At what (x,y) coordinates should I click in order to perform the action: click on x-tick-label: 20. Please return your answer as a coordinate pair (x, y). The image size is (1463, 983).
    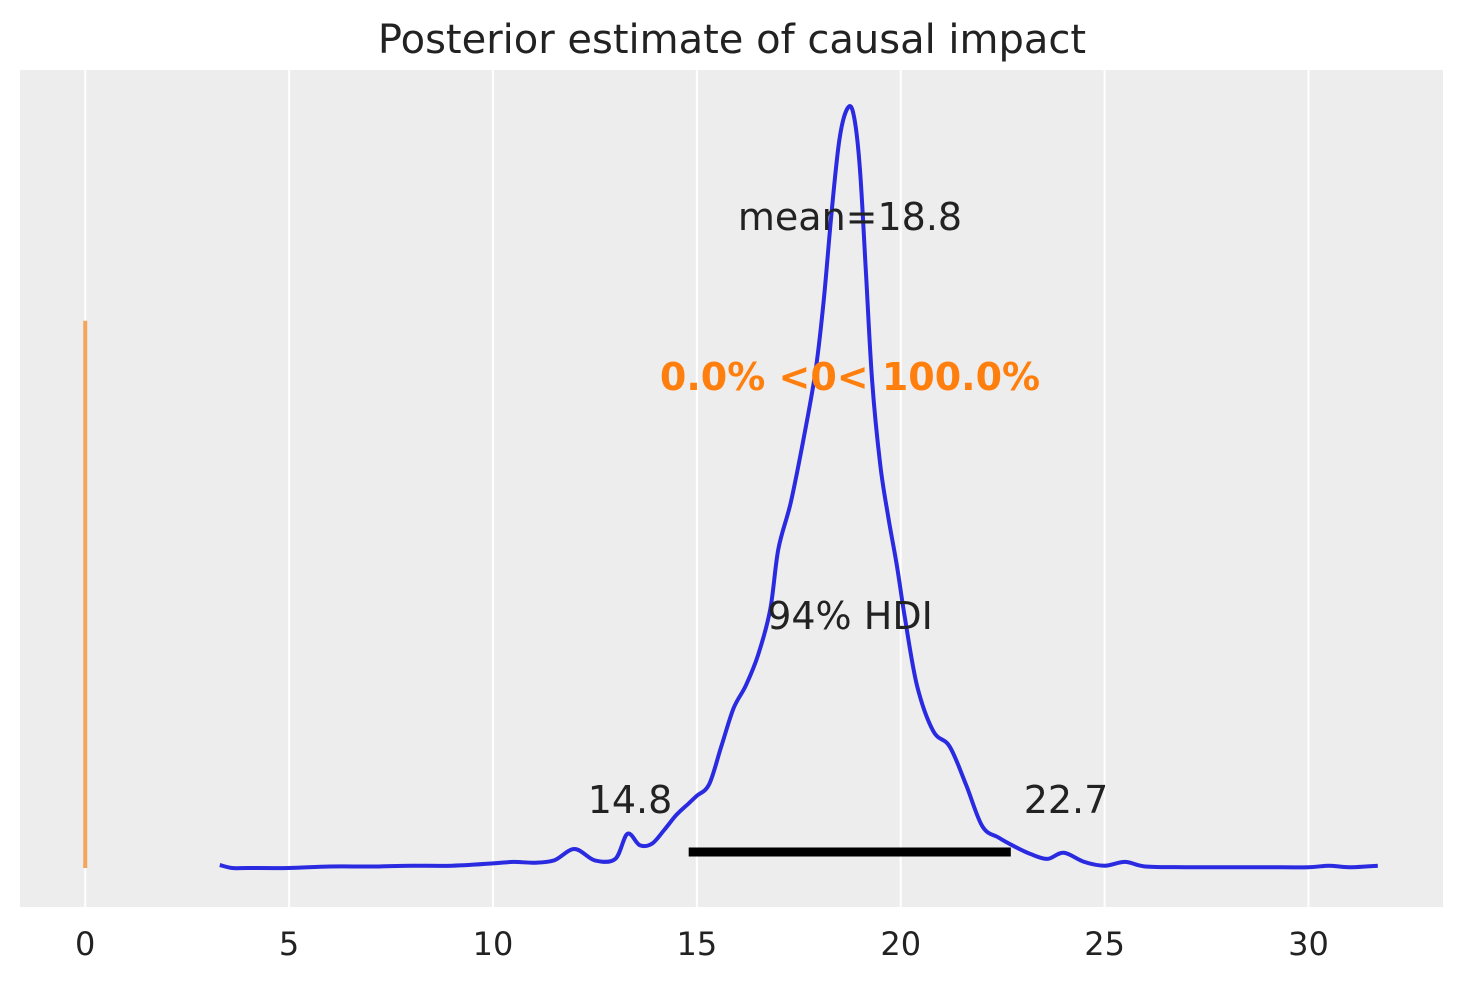
    Looking at the image, I should click on (900, 944).